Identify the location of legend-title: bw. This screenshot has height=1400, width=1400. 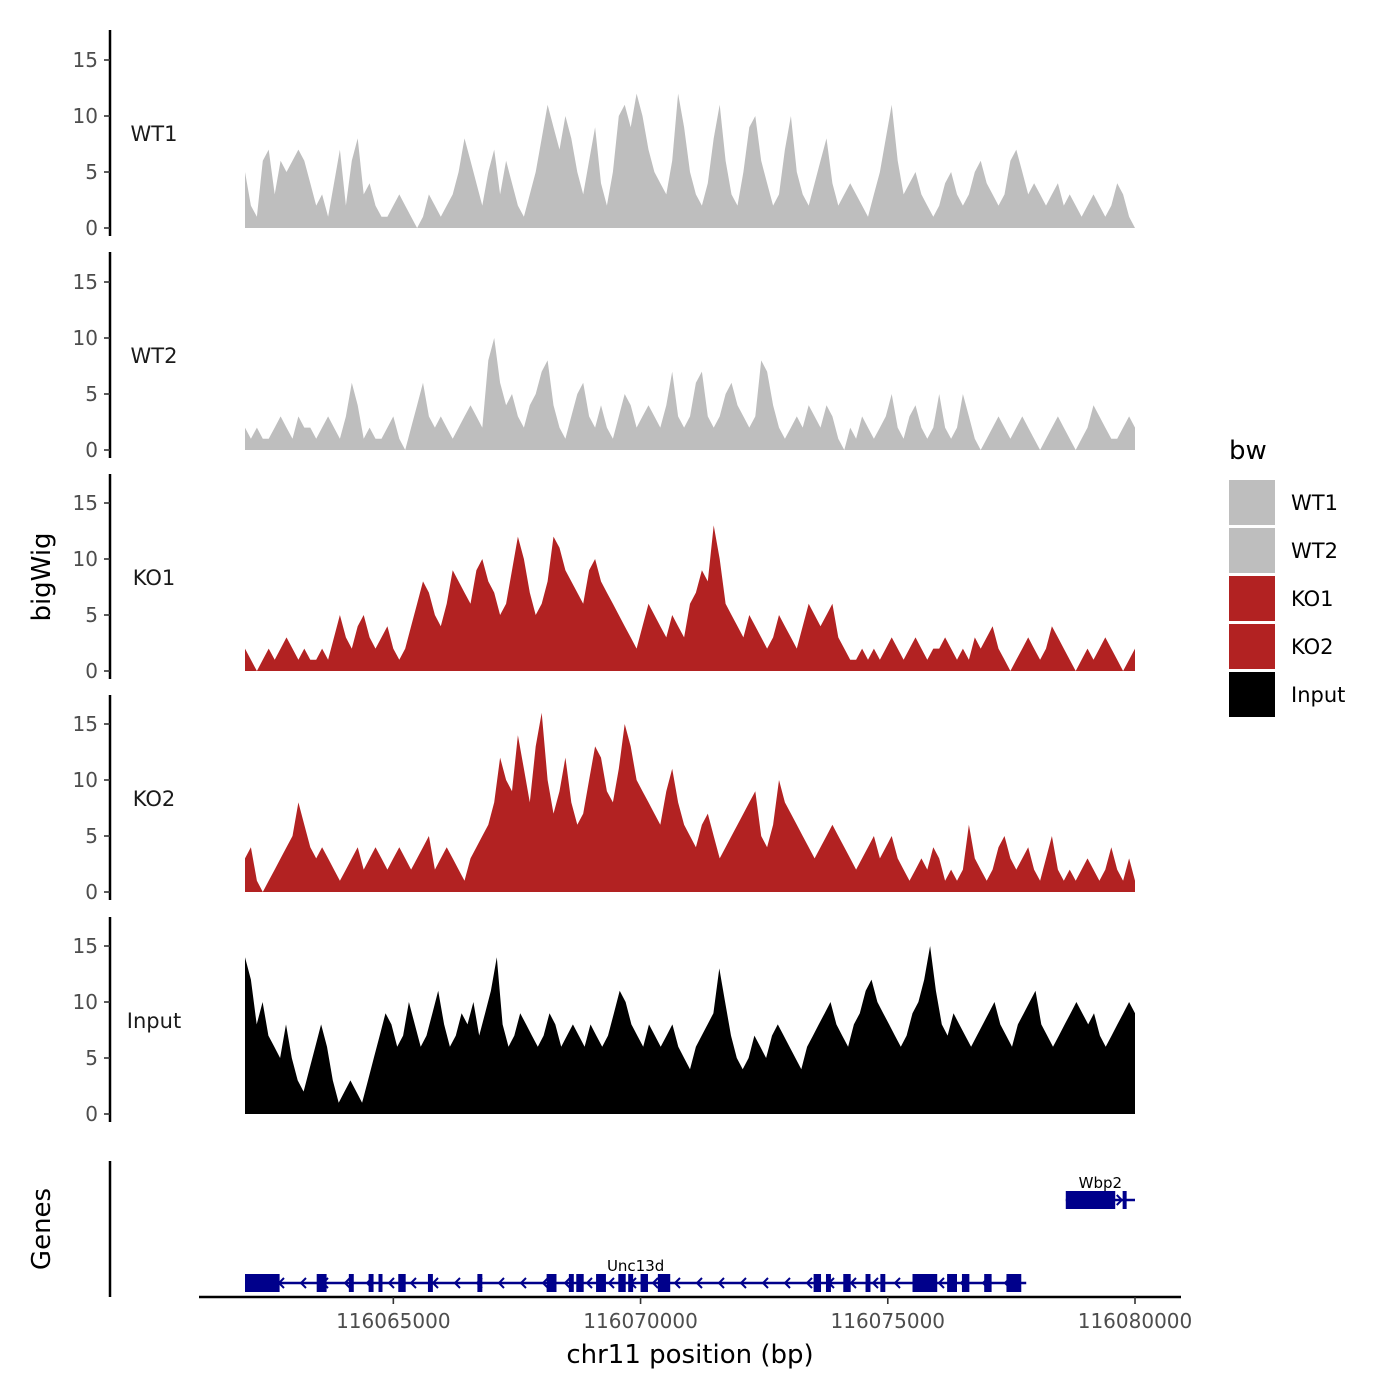
(1248, 451).